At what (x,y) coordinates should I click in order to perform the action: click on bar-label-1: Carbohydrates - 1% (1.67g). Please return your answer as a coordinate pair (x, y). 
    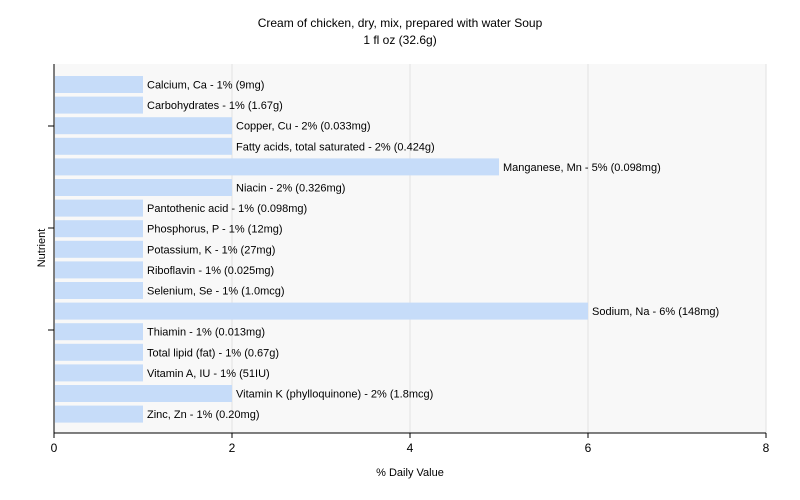
    Looking at the image, I should click on (215, 106).